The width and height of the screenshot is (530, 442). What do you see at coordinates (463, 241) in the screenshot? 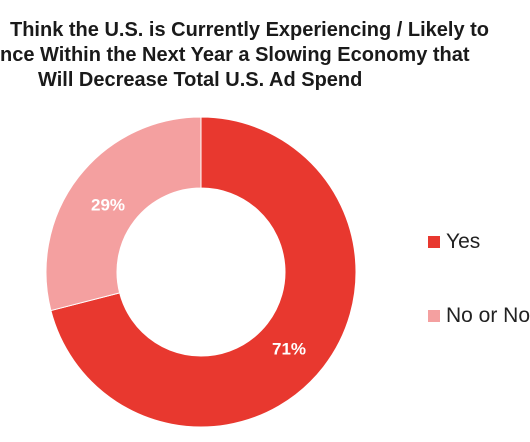
I see `legend-label-yes: Yes` at bounding box center [463, 241].